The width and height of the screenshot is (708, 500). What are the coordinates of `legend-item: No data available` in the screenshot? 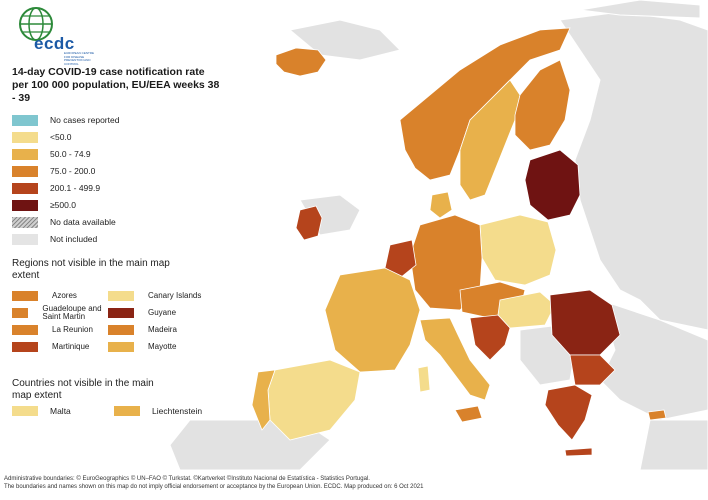 It's located at (82, 222).